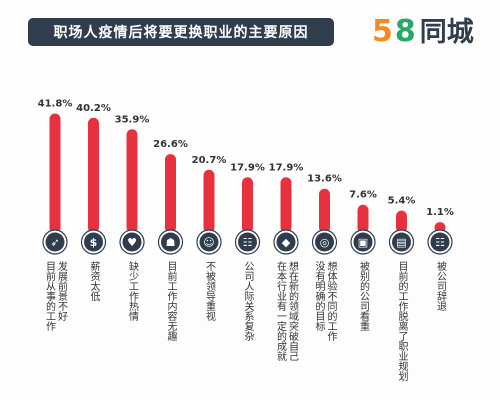 The image size is (500, 400). I want to click on picture-frame-icon, so click(363, 242).